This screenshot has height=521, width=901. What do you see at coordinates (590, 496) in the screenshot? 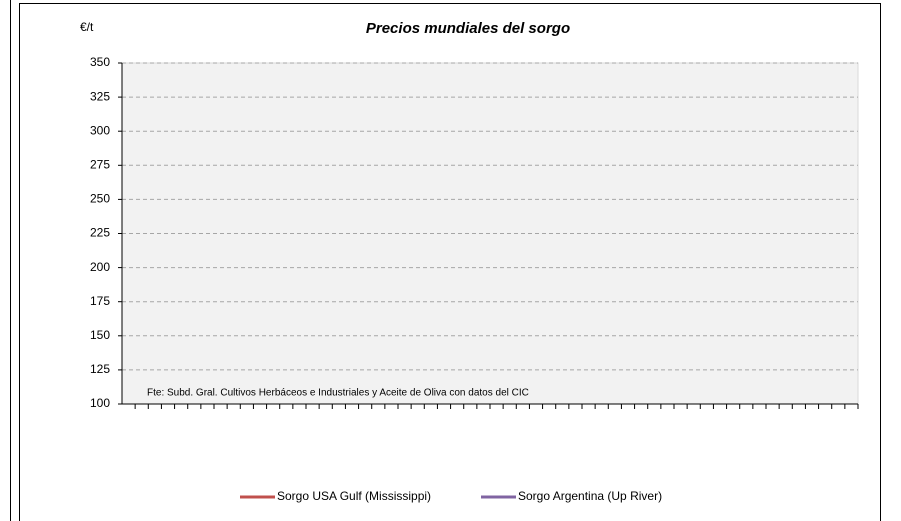
I see `legend-label: Sorgo Argentina (Up River)` at bounding box center [590, 496].